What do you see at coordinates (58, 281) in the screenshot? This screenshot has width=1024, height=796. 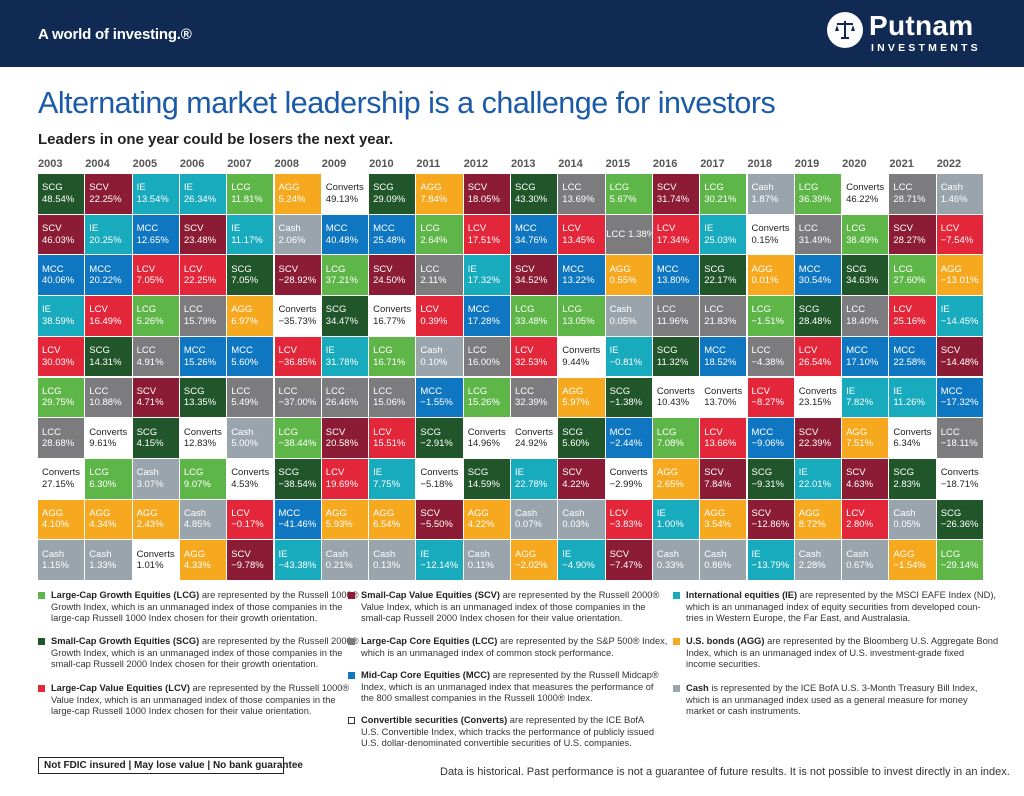 I see `cell-return: 40.06%` at bounding box center [58, 281].